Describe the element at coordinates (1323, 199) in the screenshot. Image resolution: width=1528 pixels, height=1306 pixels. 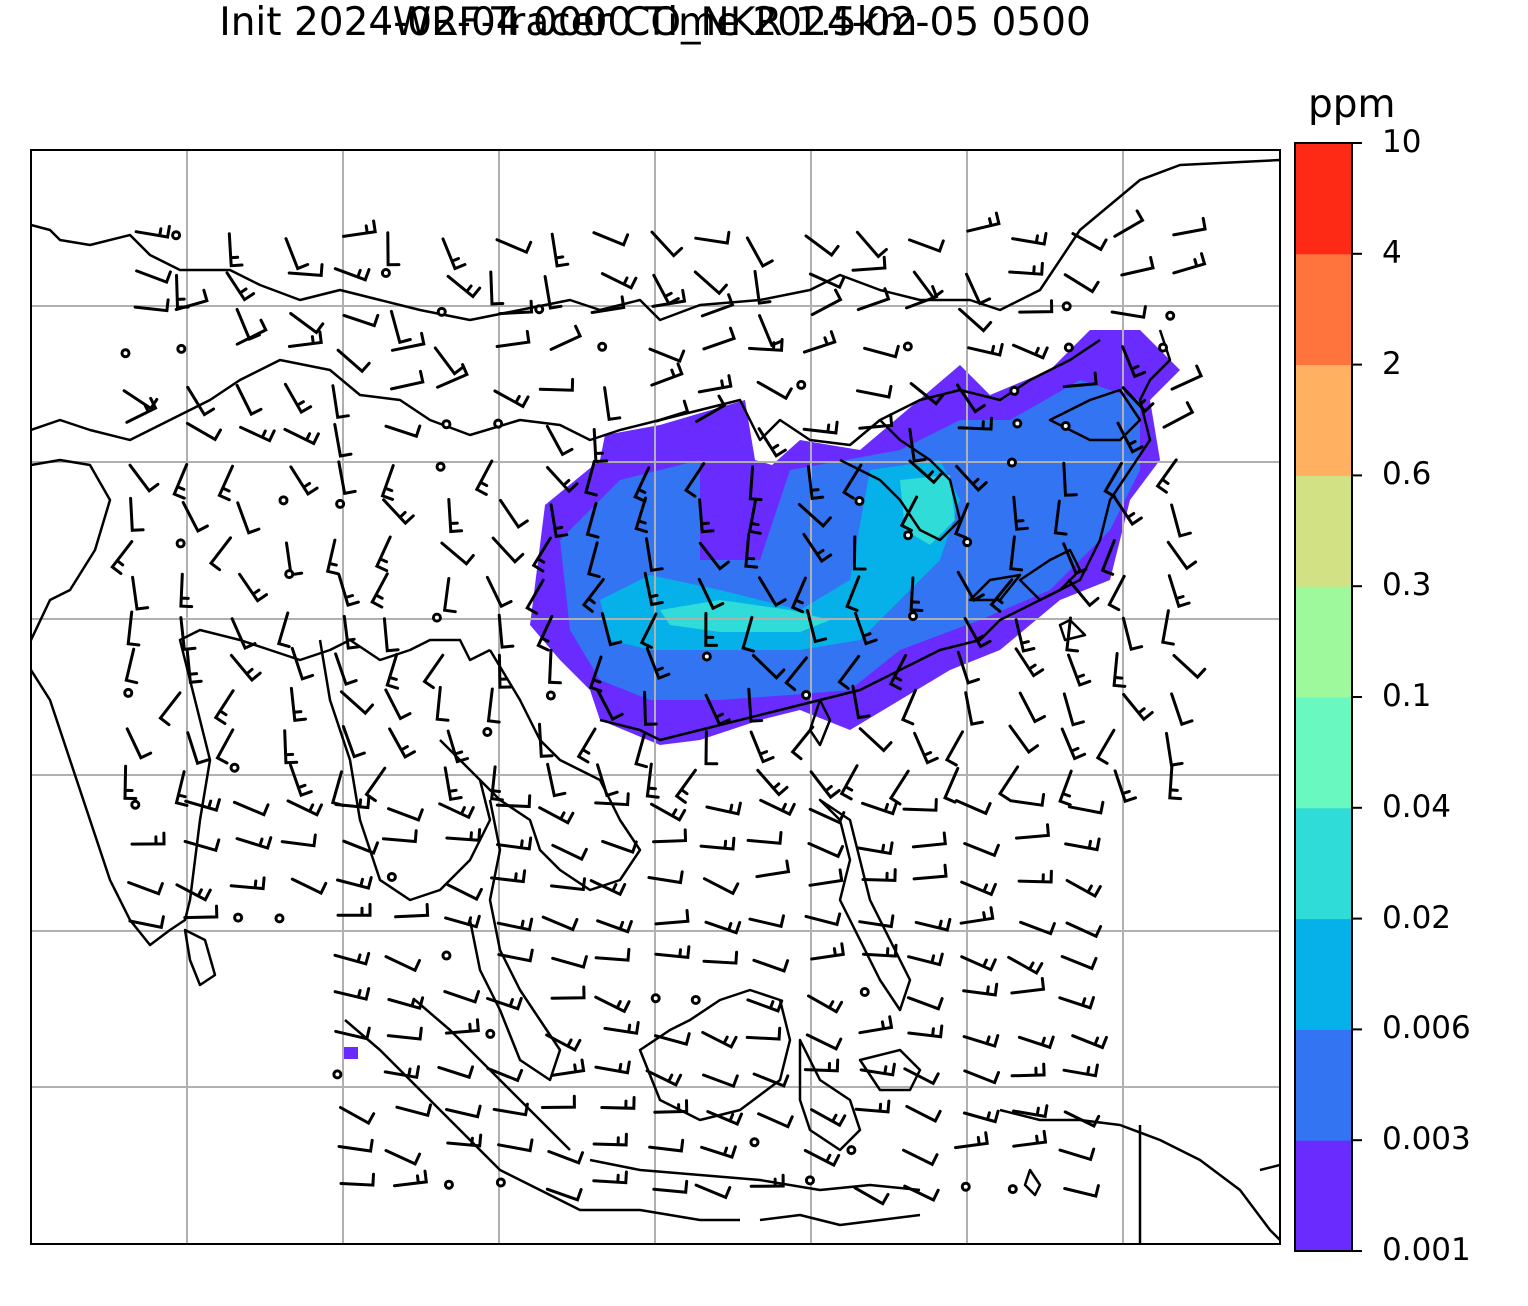
I see `colorbar-segment` at that location.